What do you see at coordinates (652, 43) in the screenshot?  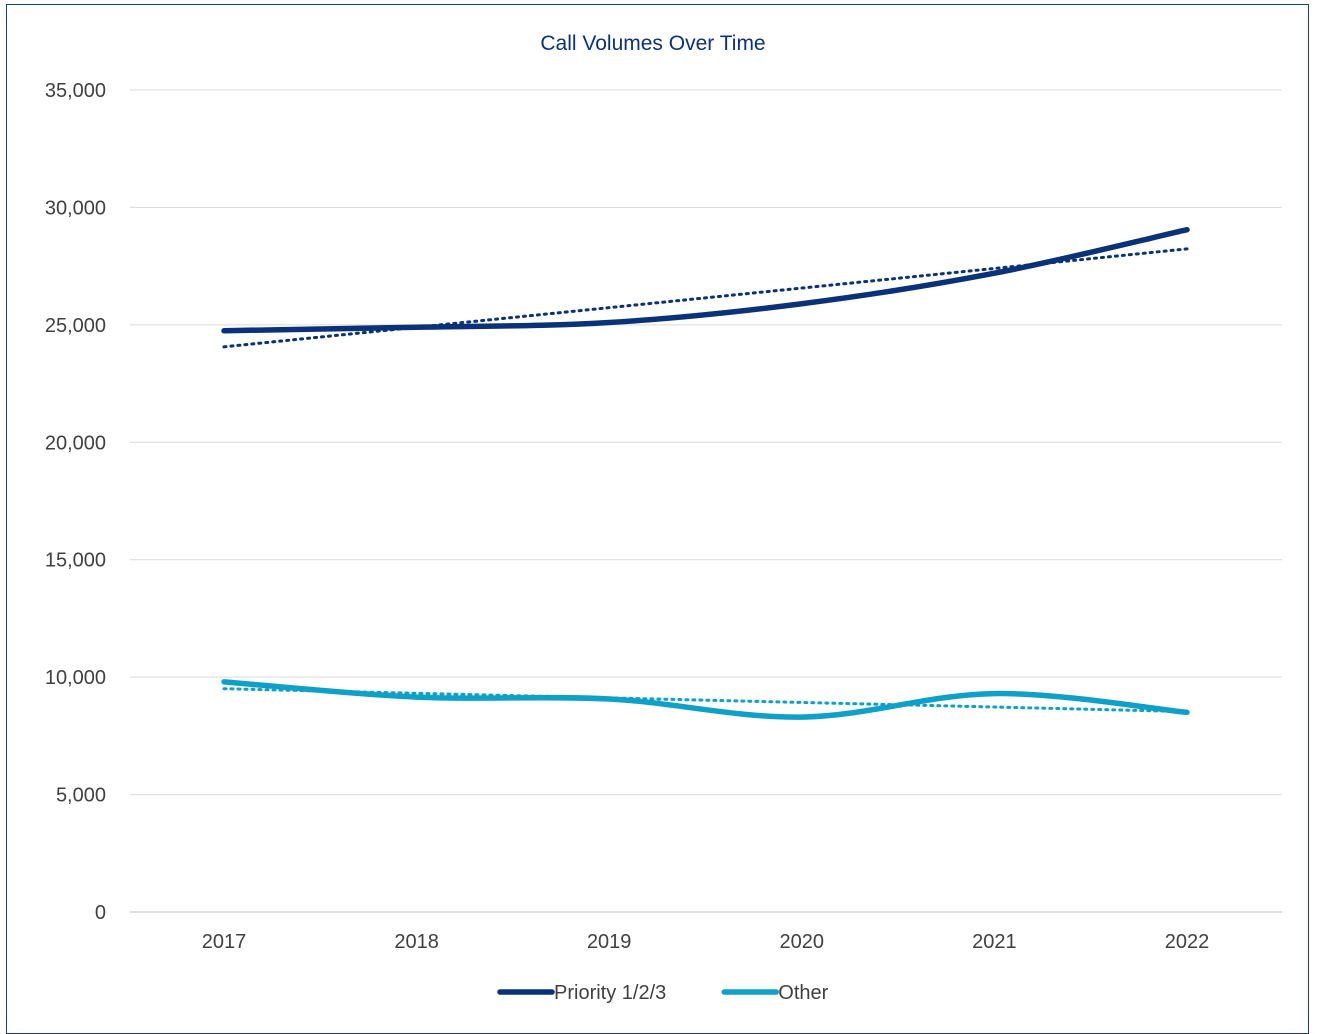 I see `chart-title: Call Volumes Over Time` at bounding box center [652, 43].